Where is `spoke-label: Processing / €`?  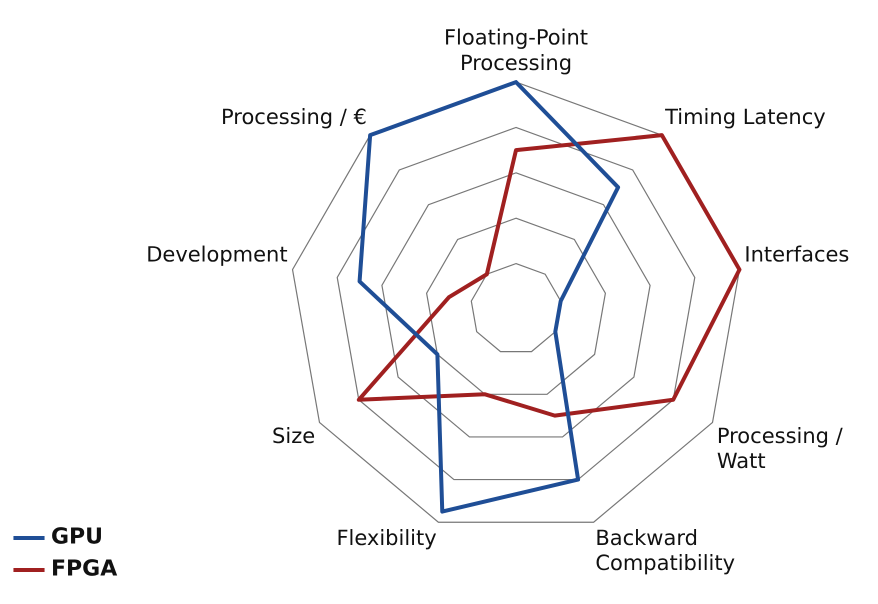
spoke-label: Processing / € is located at coordinates (293, 117).